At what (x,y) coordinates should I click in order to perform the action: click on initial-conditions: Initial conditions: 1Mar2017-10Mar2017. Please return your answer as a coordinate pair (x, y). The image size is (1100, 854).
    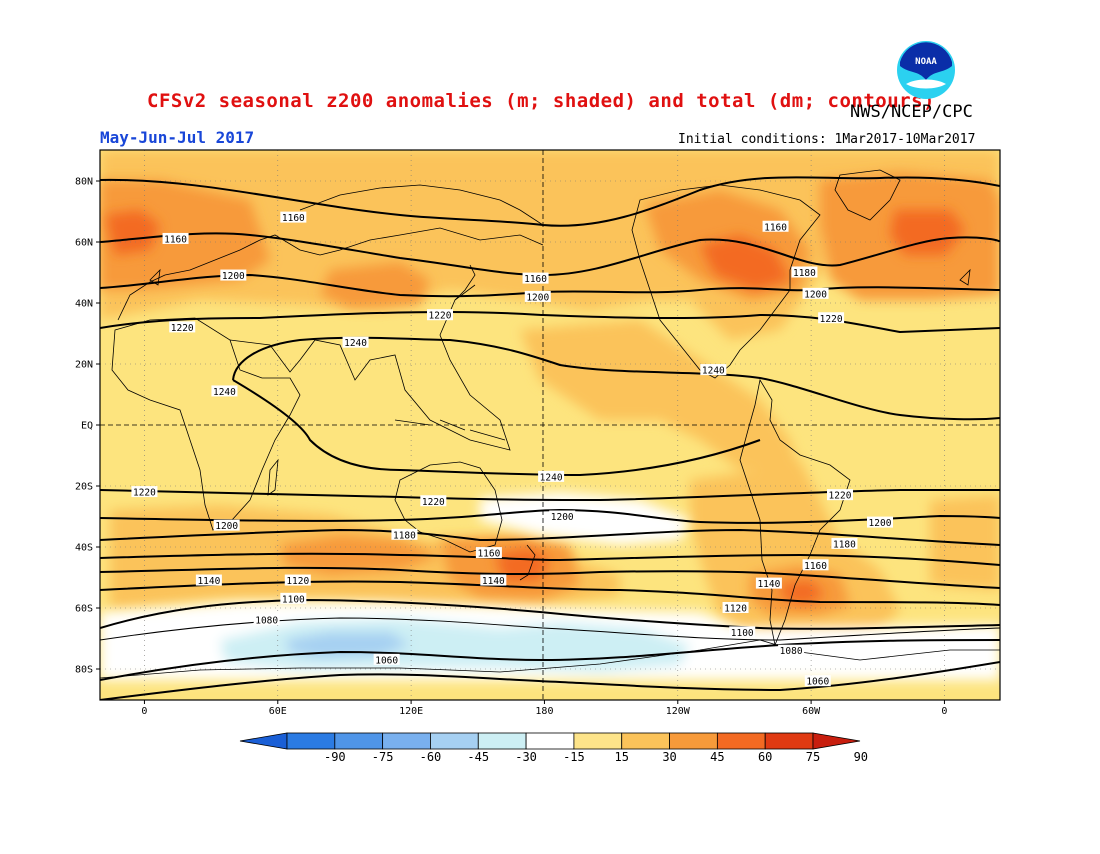
    Looking at the image, I should click on (827, 139).